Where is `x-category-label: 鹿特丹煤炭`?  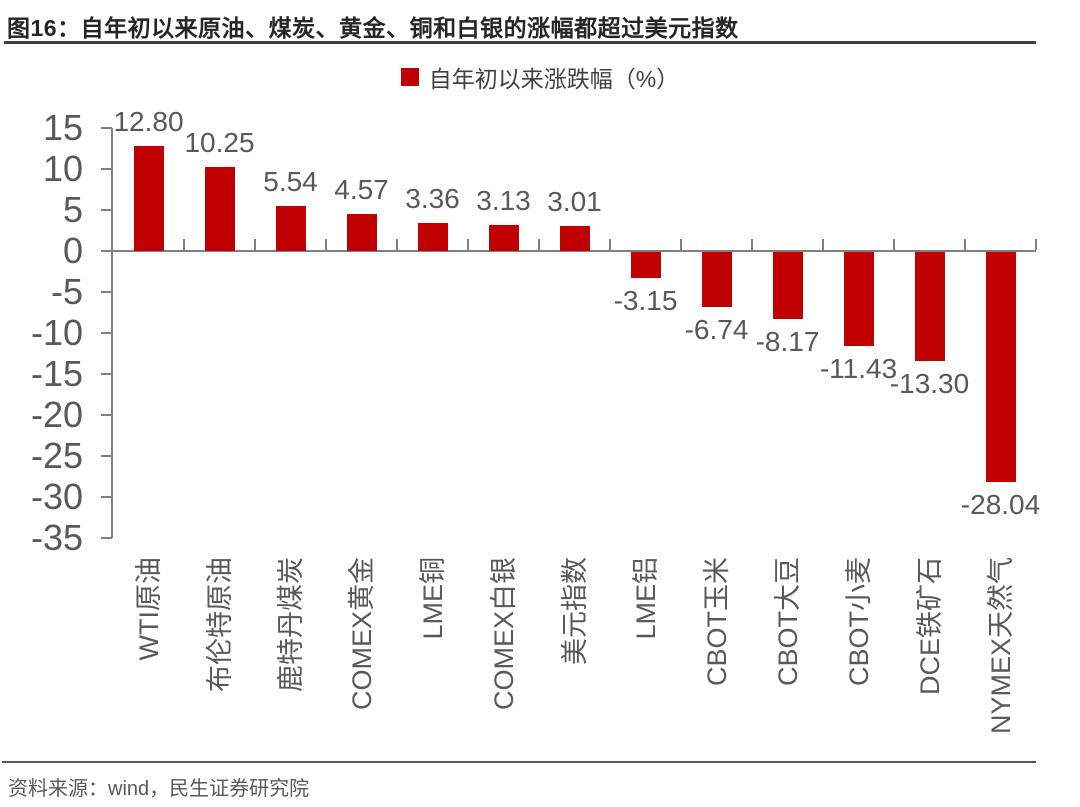 x-category-label: 鹿特丹煤炭 is located at coordinates (290, 664).